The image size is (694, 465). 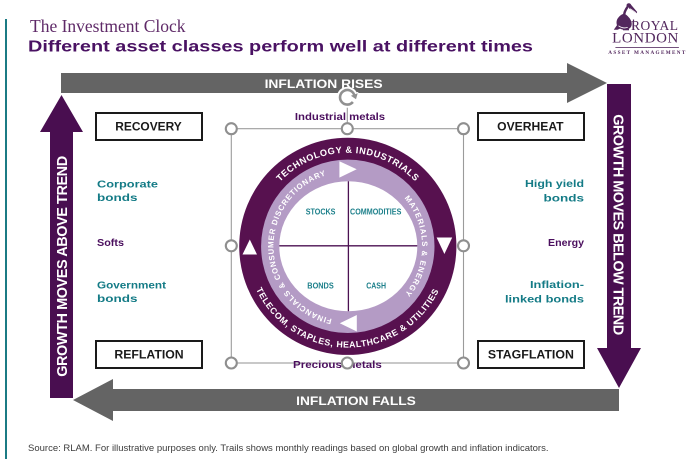 What do you see at coordinates (356, 401) in the screenshot?
I see `svg-text: INFLATION FALLS` at bounding box center [356, 401].